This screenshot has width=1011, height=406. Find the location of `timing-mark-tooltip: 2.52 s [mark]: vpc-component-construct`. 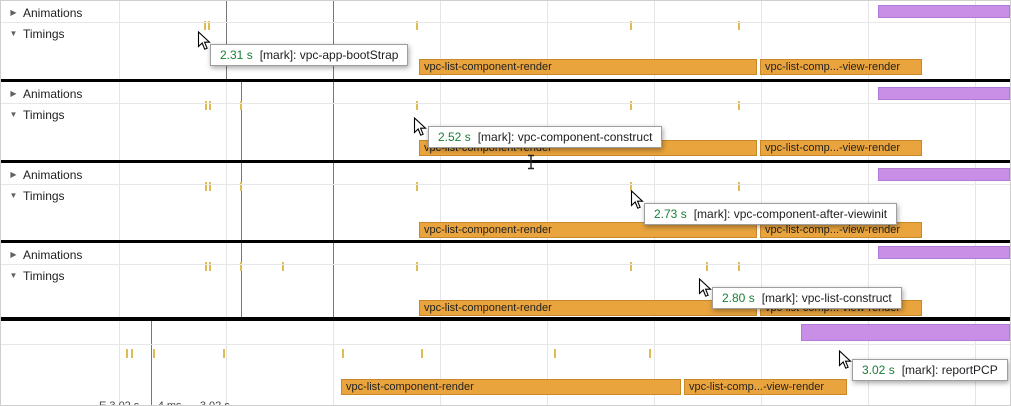

timing-mark-tooltip: 2.52 s [mark]: vpc-component-construct is located at coordinates (545, 137).